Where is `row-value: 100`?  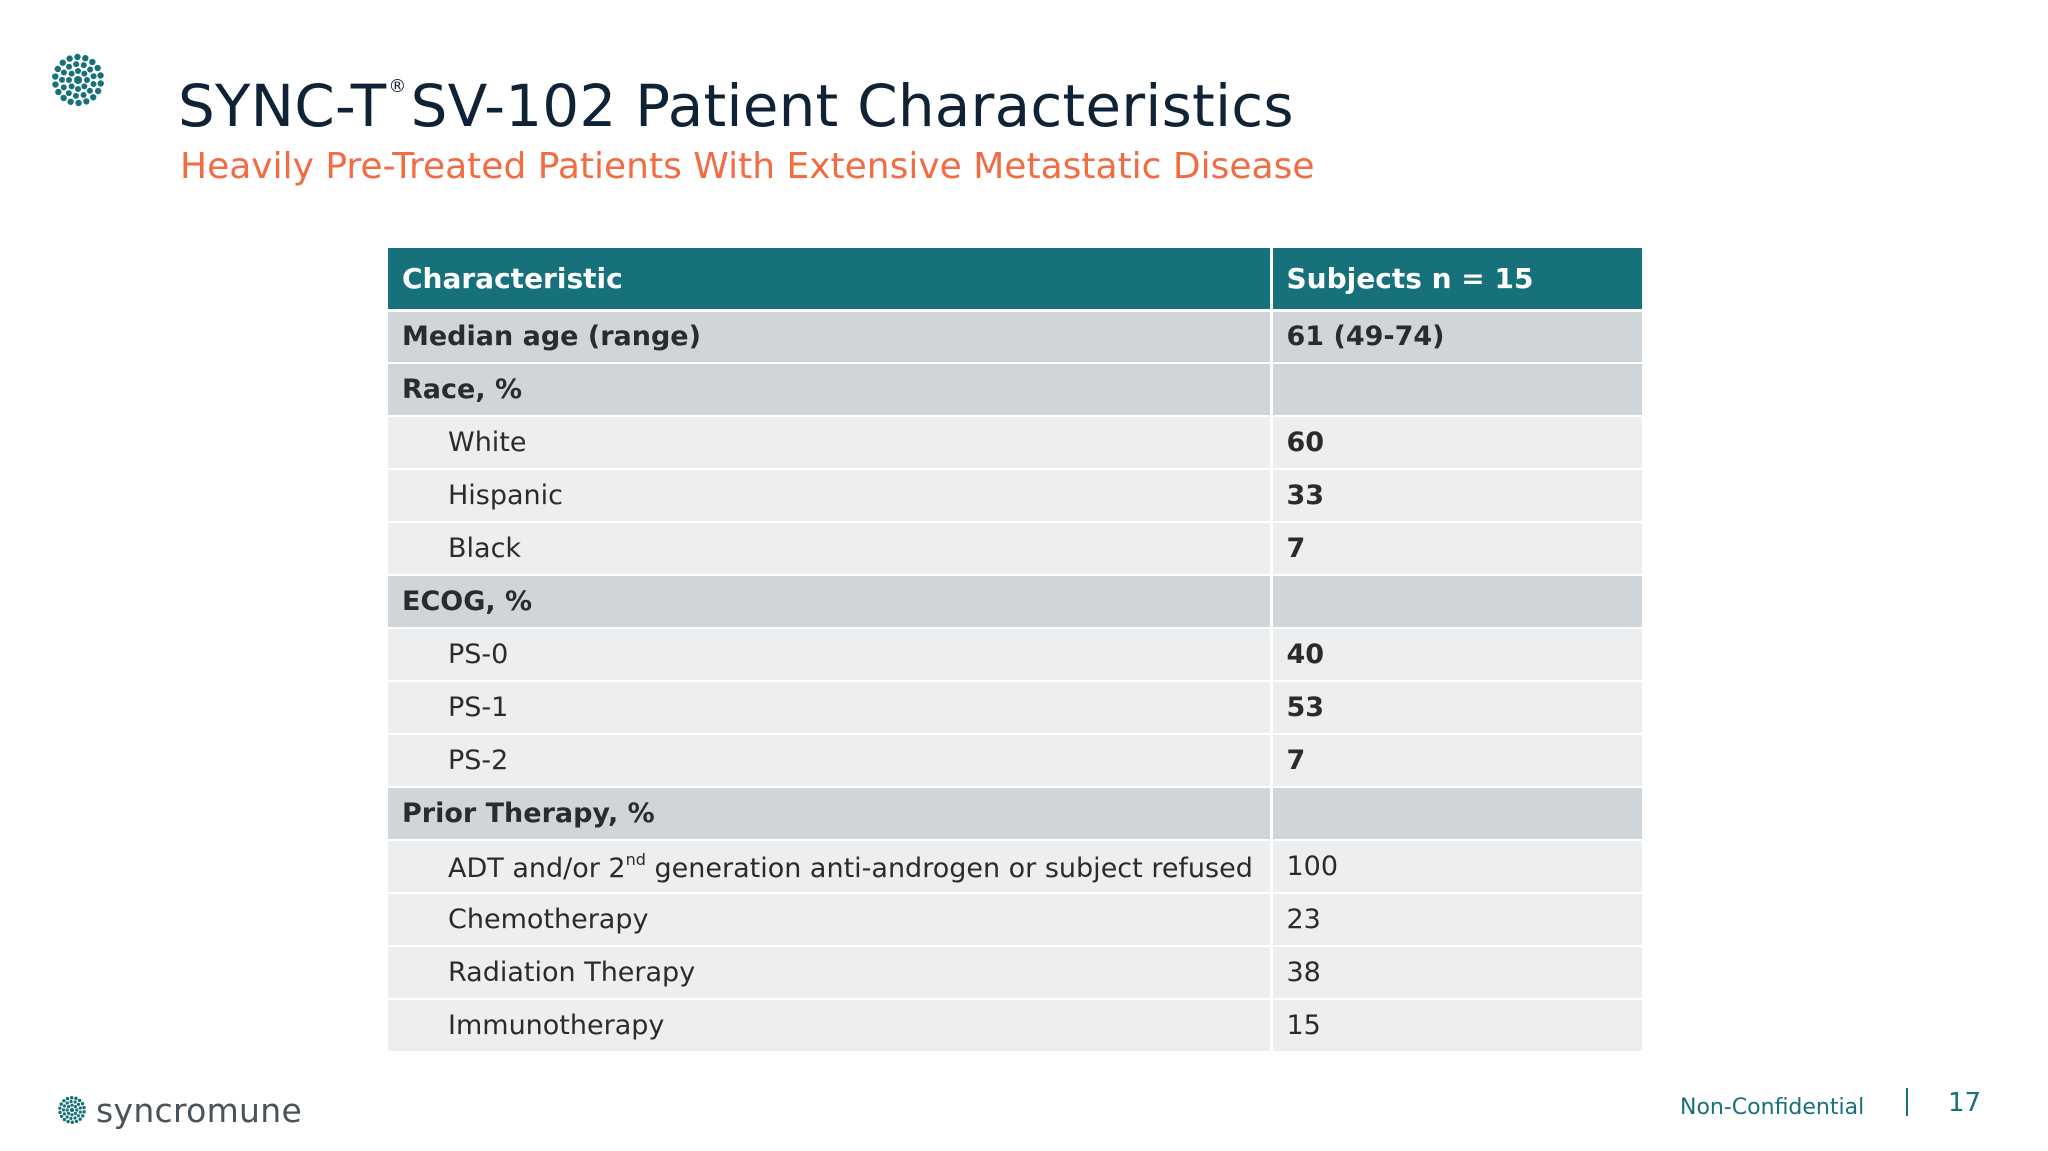
row-value: 100 is located at coordinates (1456, 867).